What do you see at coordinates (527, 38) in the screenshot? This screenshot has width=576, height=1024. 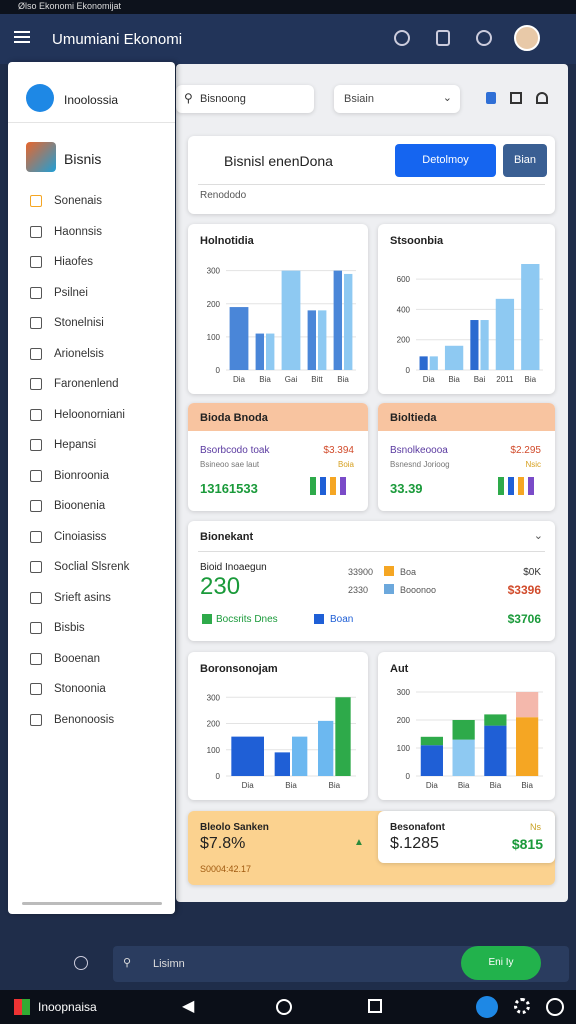 I see `avatar` at bounding box center [527, 38].